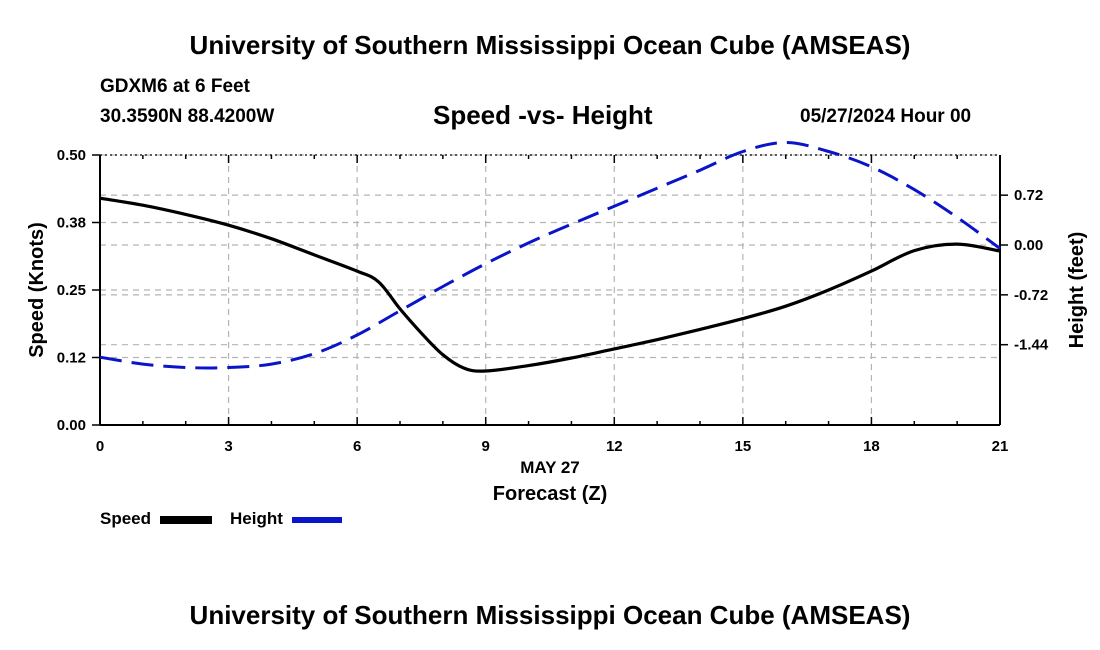  What do you see at coordinates (71, 290) in the screenshot?
I see `y-tick-label: 0.25` at bounding box center [71, 290].